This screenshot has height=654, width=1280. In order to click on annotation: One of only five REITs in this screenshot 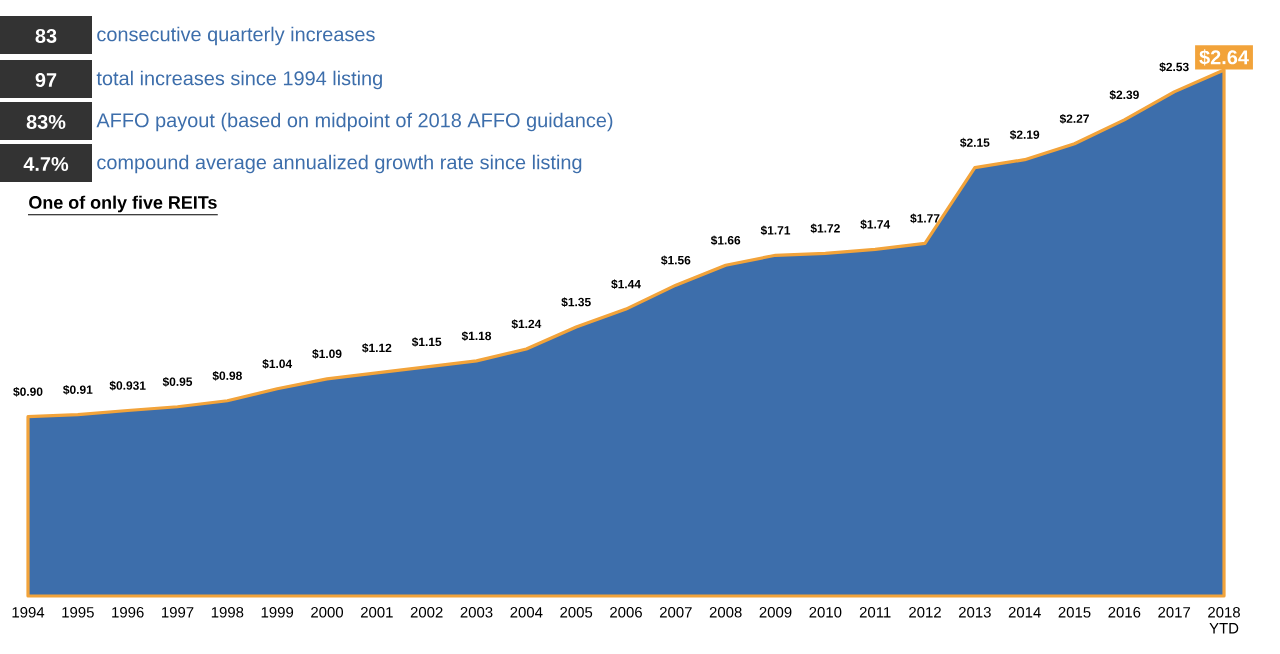, I will do `click(123, 204)`.